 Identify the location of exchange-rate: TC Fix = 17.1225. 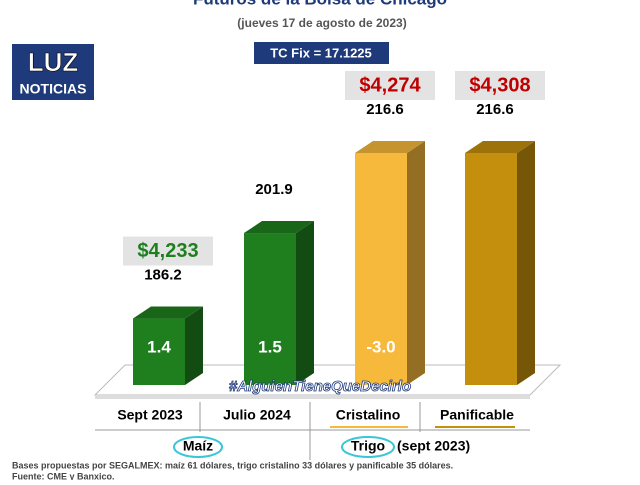
(321, 52).